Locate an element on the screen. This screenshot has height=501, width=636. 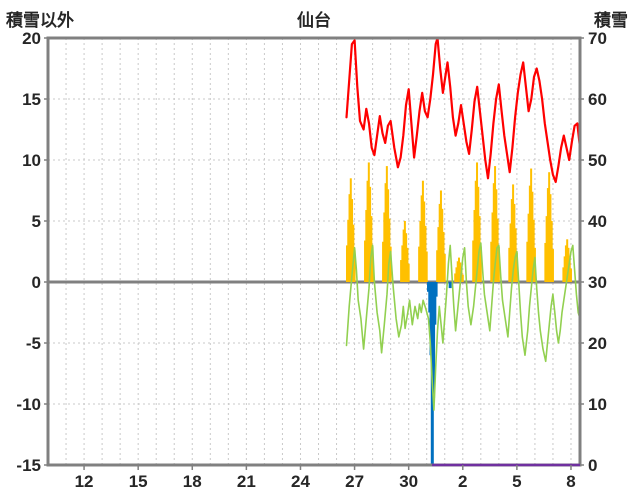
x-tick-label: 12 is located at coordinates (84, 481).